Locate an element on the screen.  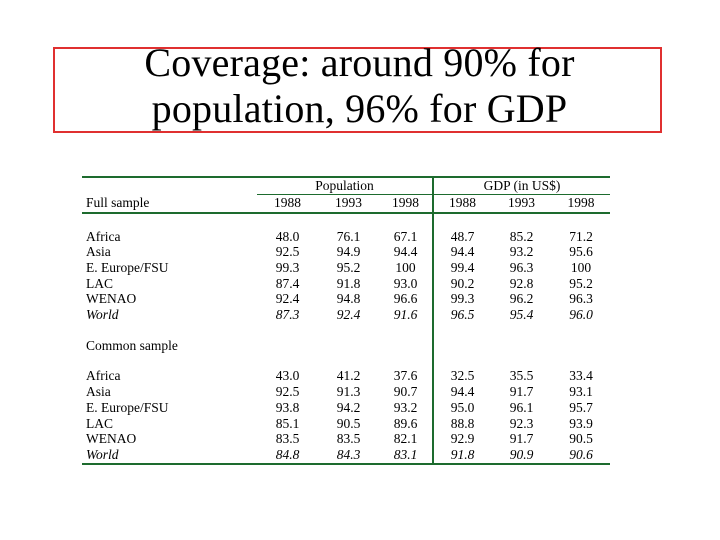
table-cell: 35.5 is located at coordinates (521, 376).